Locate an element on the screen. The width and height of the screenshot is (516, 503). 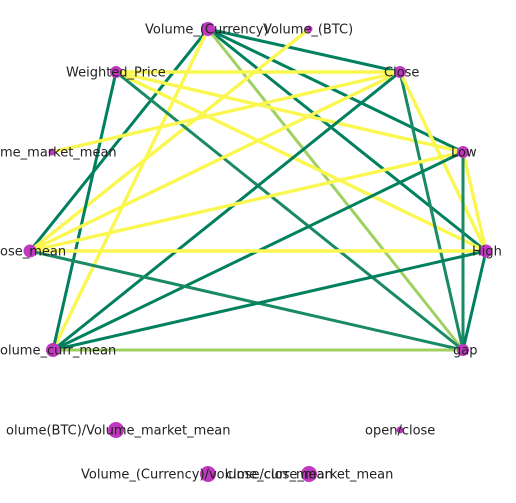
node-close is located at coordinates (400, 72).